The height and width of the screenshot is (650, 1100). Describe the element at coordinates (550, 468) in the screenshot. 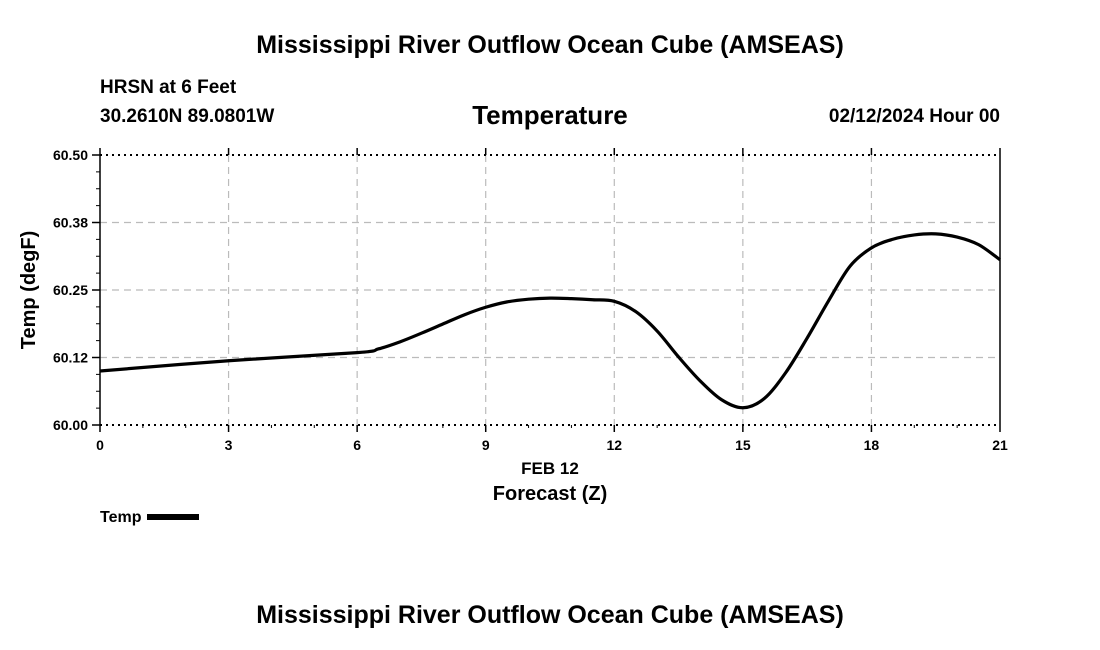

I see `x-axis-date-label: FEB 12` at that location.